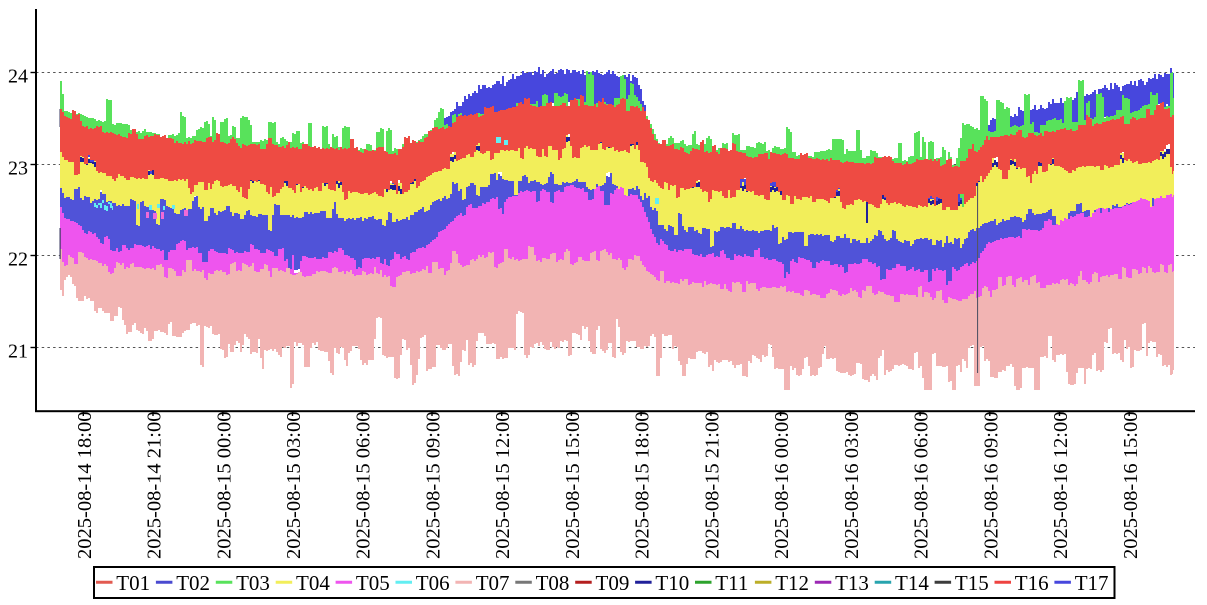  Describe the element at coordinates (912, 583) in the screenshot. I see `svg-text: T14` at that location.